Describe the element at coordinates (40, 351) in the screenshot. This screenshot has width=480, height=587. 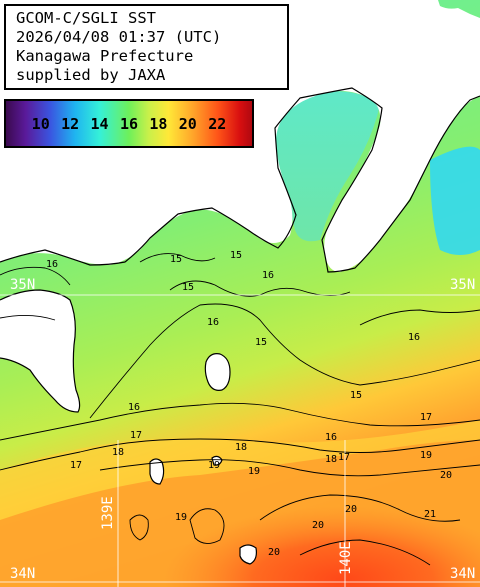
I see `land-izu` at that location.